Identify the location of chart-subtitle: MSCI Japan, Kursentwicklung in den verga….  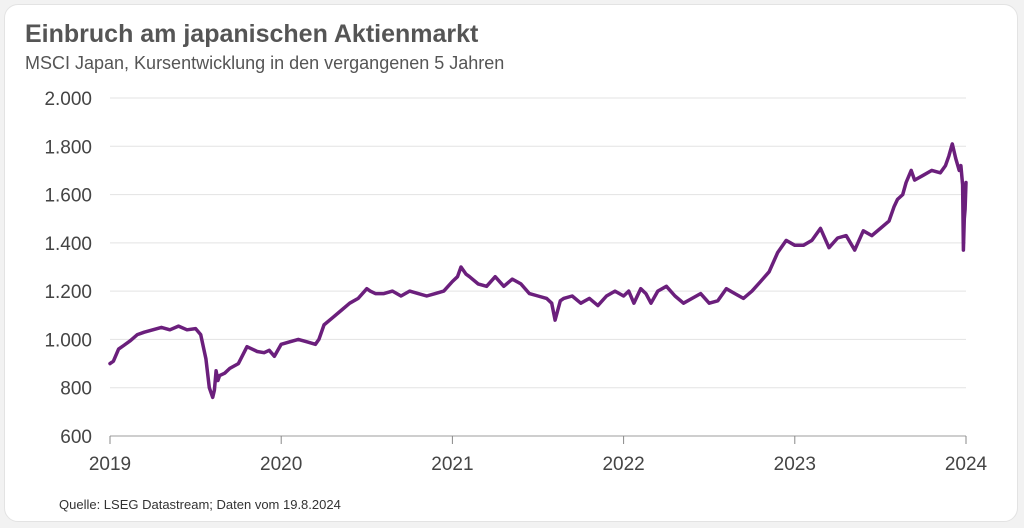
(265, 63).